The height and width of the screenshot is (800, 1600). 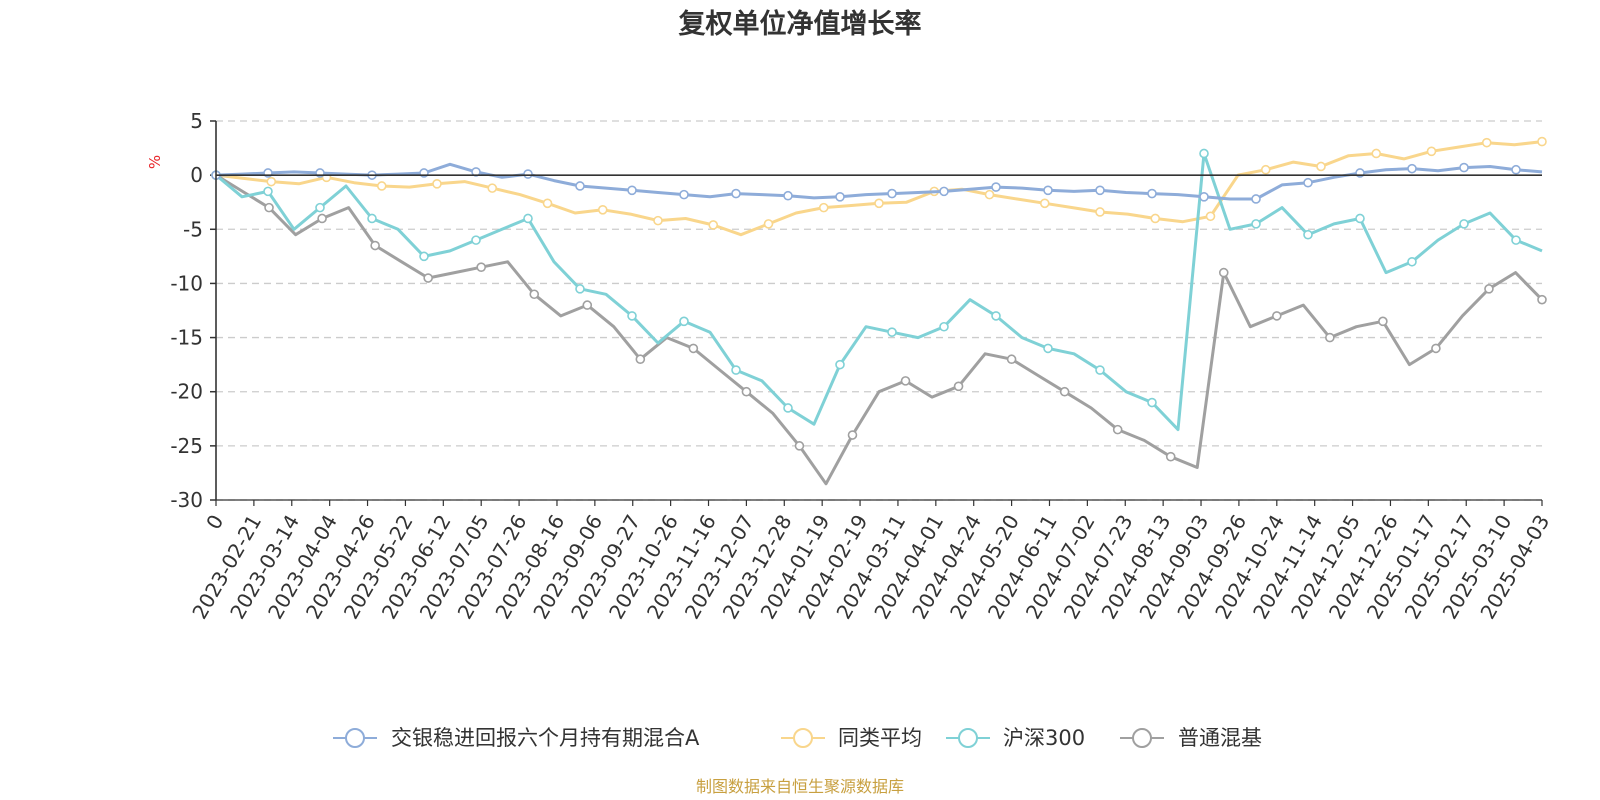 I want to click on legend-item-hs300: 沪深300, so click(x=1015, y=738).